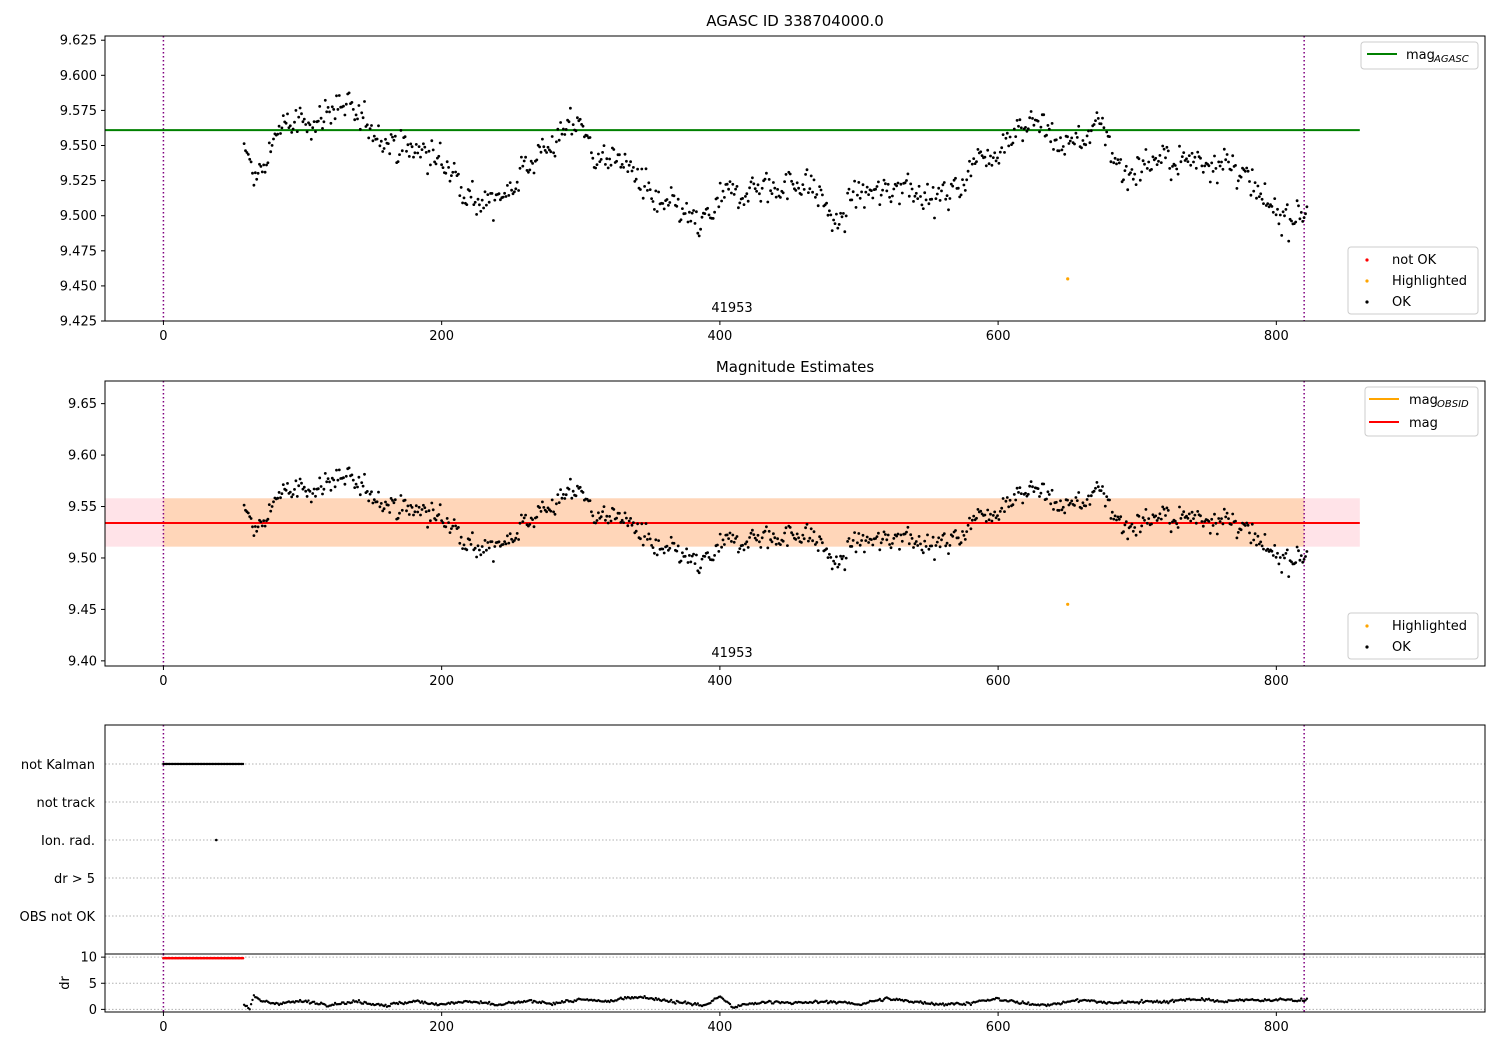  I want to click on x-tick-label: 600, so click(998, 681).